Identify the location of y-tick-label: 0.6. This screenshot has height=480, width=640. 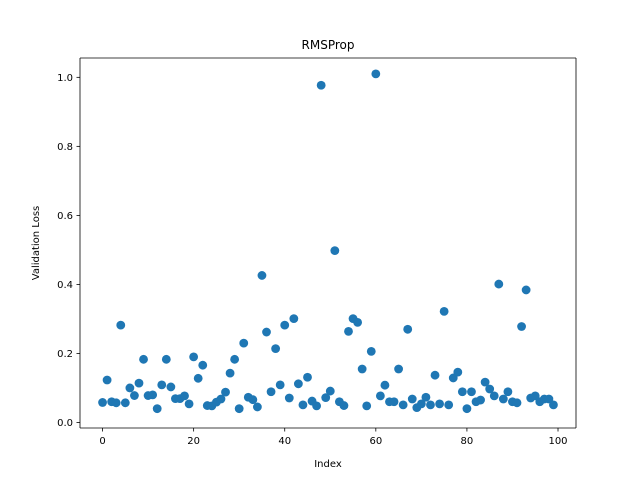
(65, 216).